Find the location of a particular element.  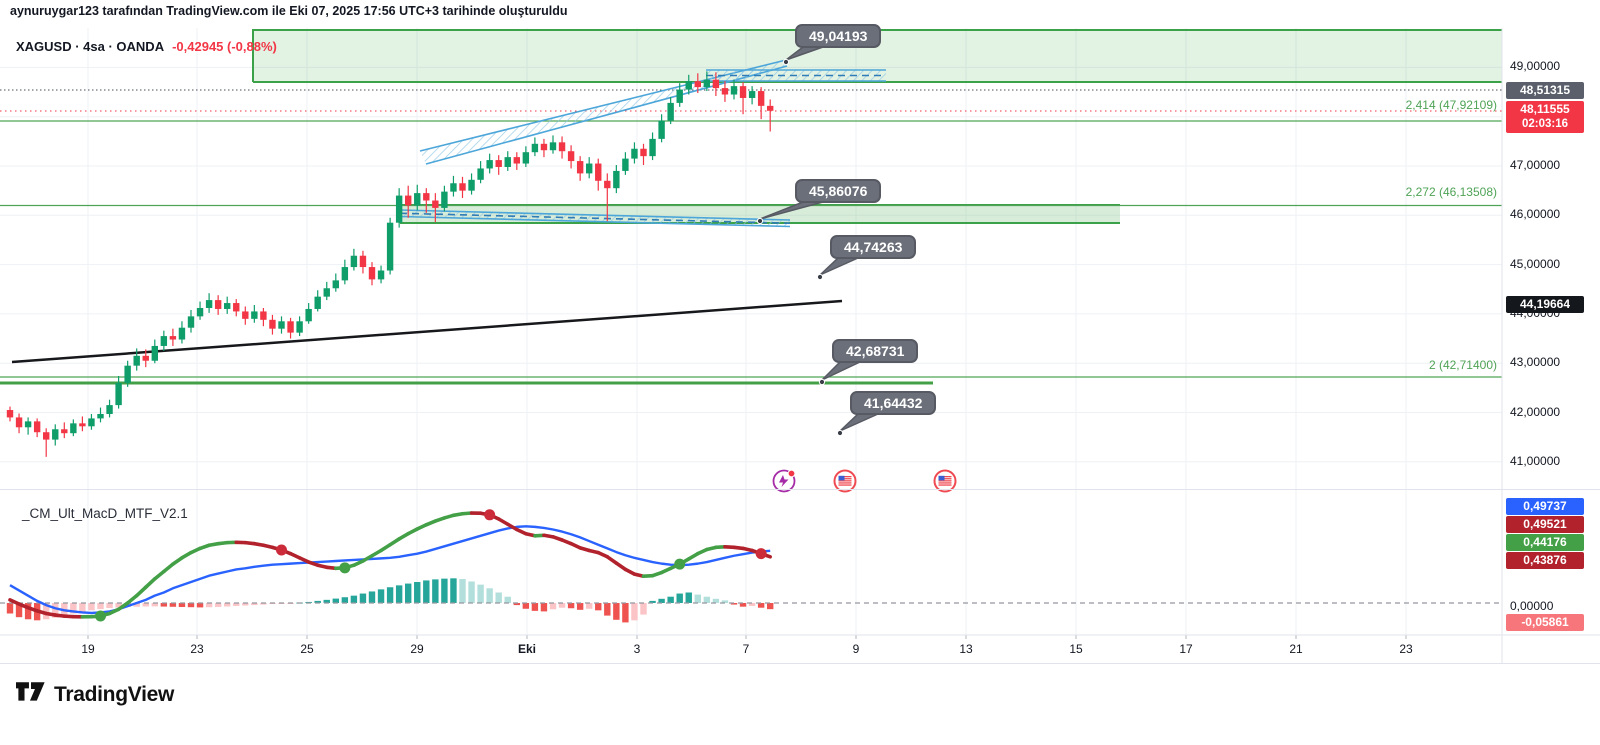

symbol-title: XAGUSD · 4sa · OANDA is located at coordinates (90, 46).